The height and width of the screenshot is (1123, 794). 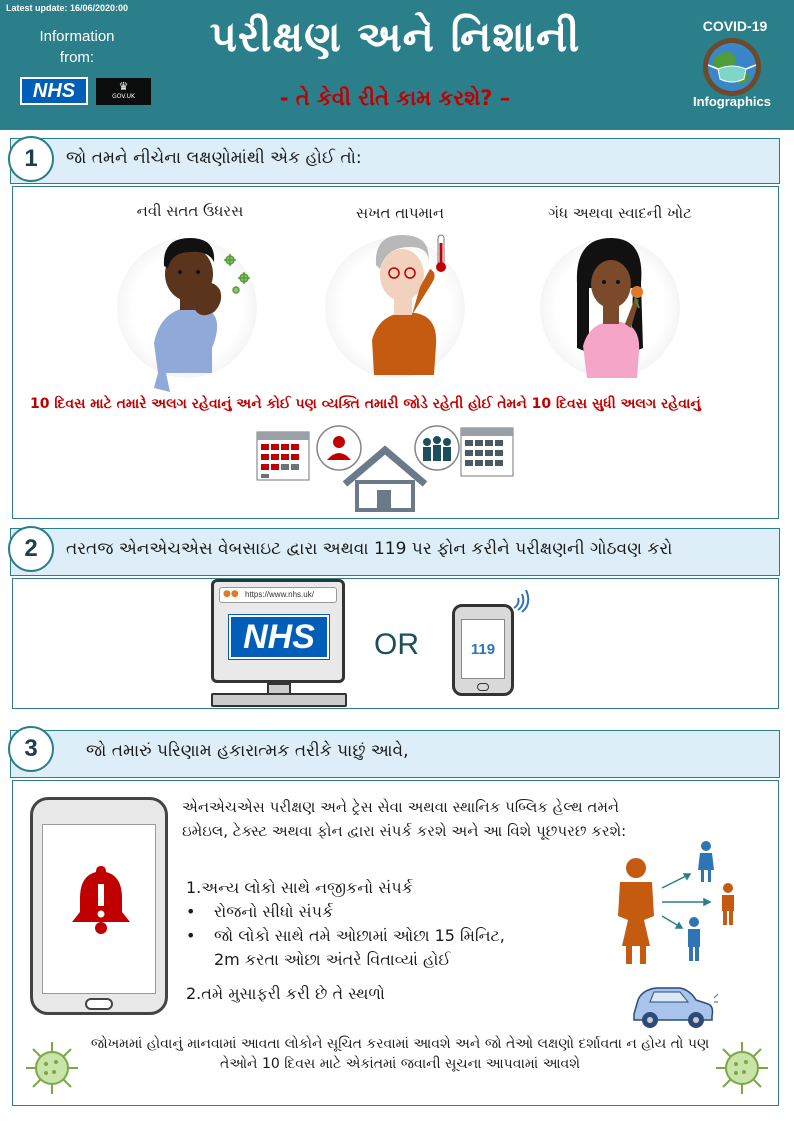 I want to click on section2-panel, so click(x=395, y=643).